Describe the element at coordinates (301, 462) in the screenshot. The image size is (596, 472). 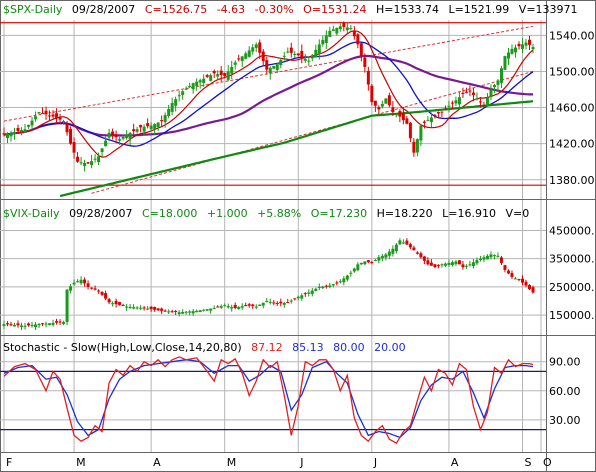
I see `x-tick-label: J` at that location.